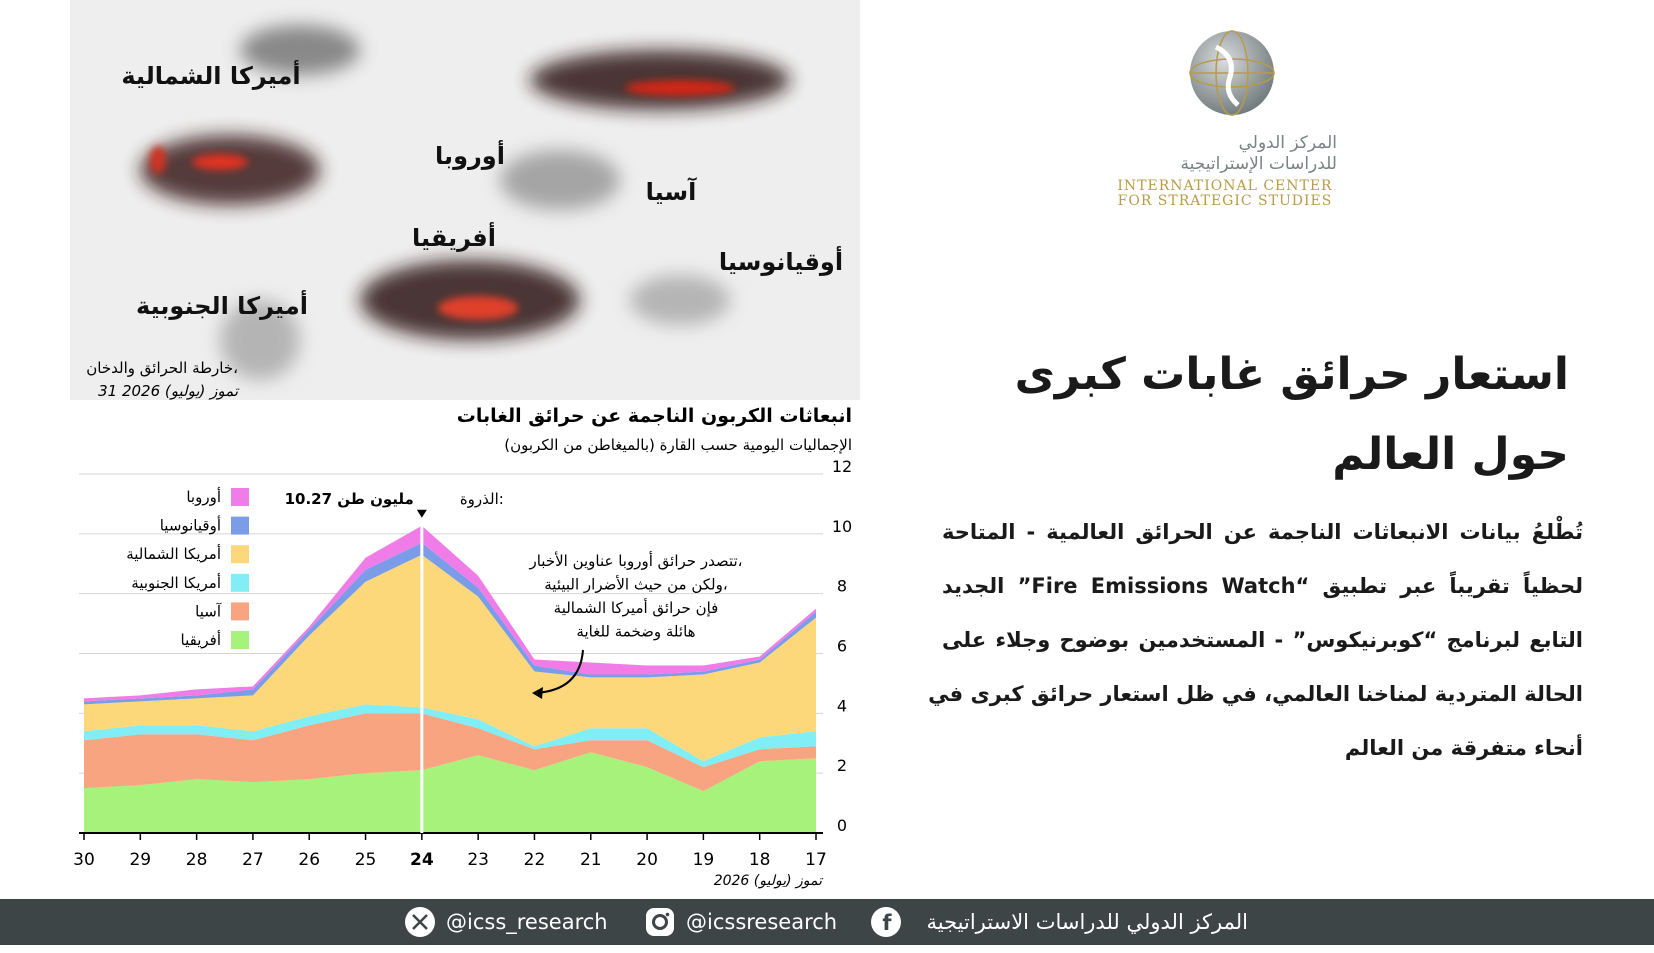 The width and height of the screenshot is (1654, 953). What do you see at coordinates (420, 929) in the screenshot?
I see `x-icon` at bounding box center [420, 929].